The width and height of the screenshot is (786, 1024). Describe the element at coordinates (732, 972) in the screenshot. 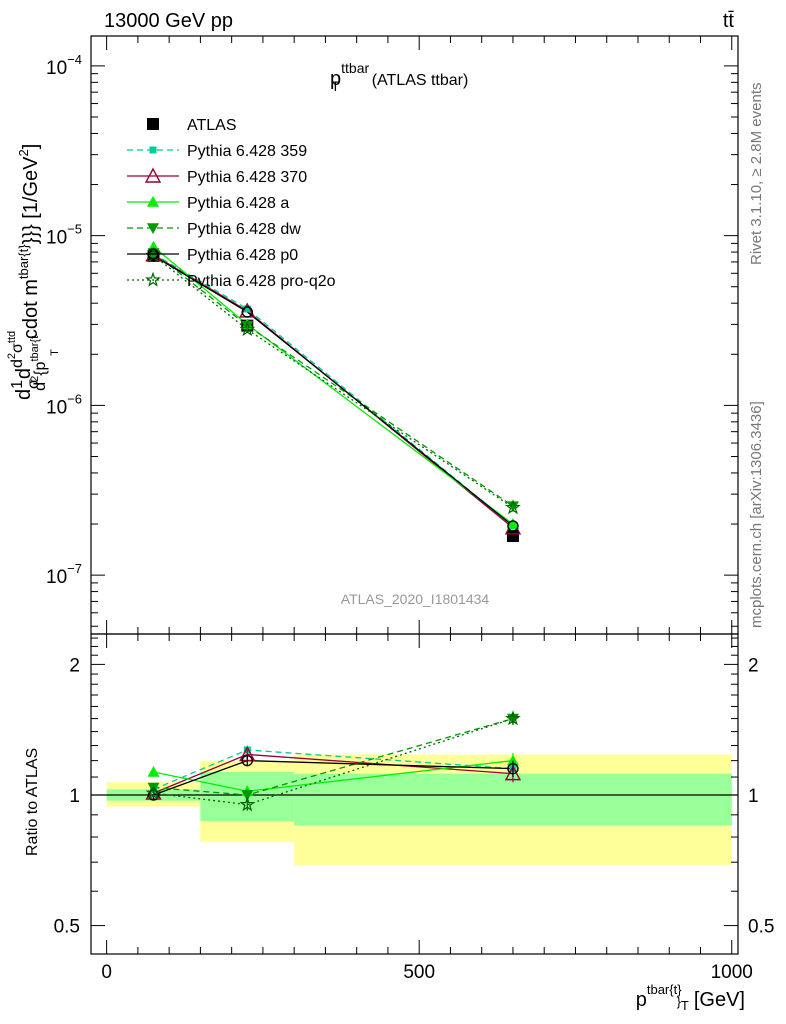

I see `x-tick-label: 1000` at that location.